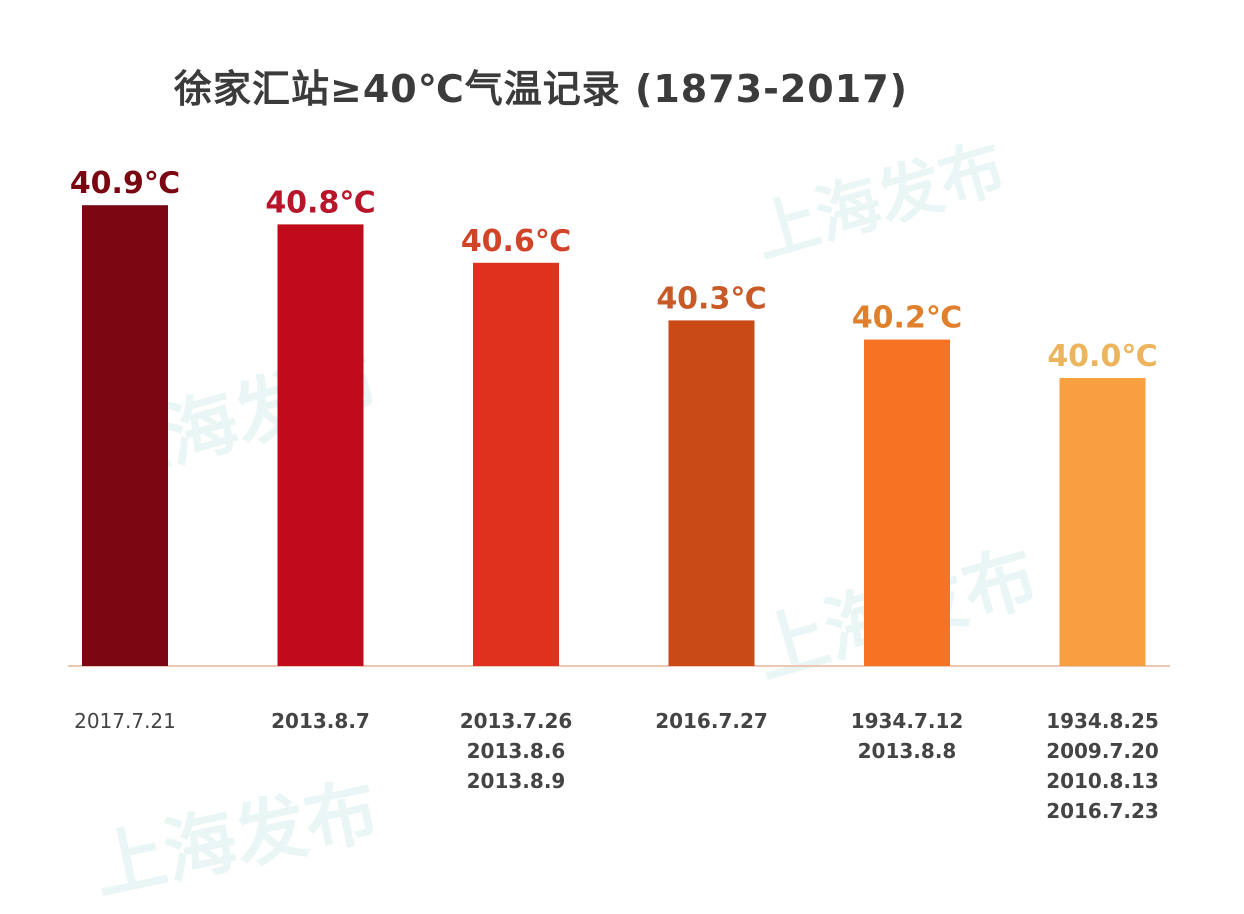 The image size is (1244, 914). Describe the element at coordinates (1102, 811) in the screenshot. I see `x-tick-label: 2016.7.23` at that location.